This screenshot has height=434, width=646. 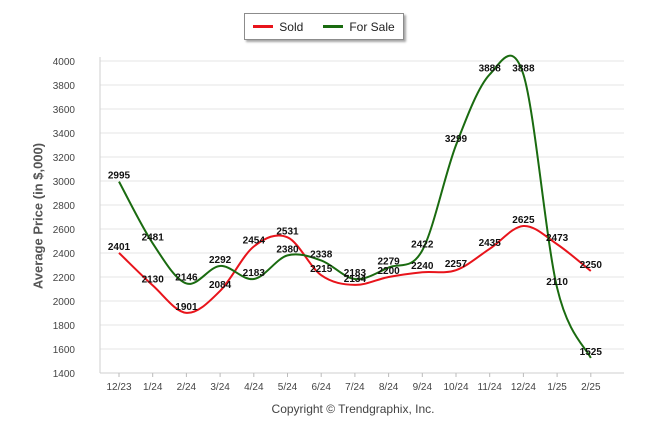 What do you see at coordinates (353, 409) in the screenshot?
I see `copyright-credit: Copyright © Trendgraphix, Inc.` at bounding box center [353, 409].